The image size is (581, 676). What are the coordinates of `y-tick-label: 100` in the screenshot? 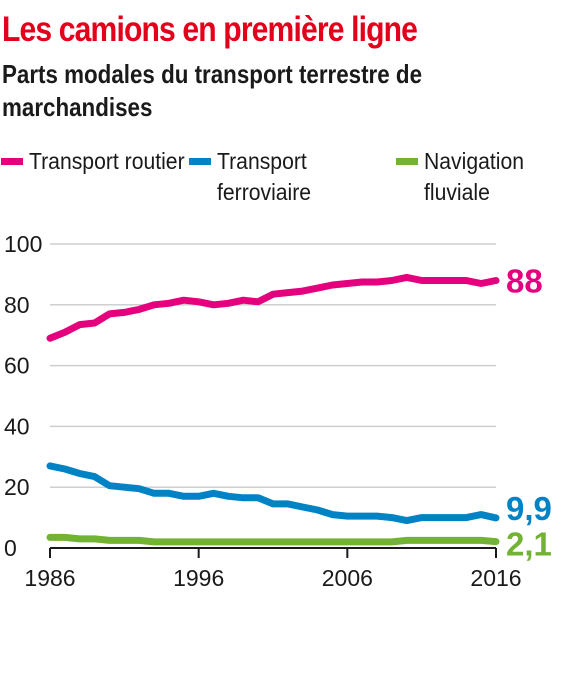 It's located at (23, 244).